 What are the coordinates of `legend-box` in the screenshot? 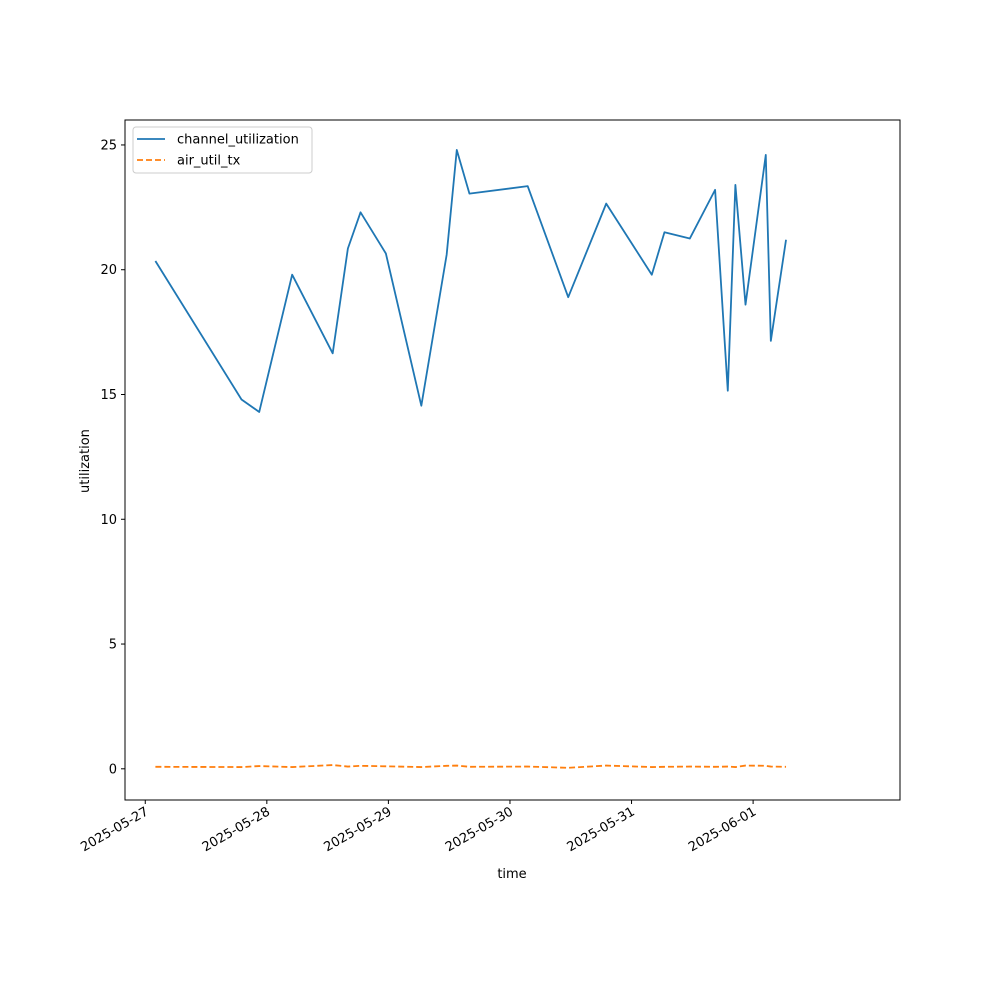 It's located at (222, 150).